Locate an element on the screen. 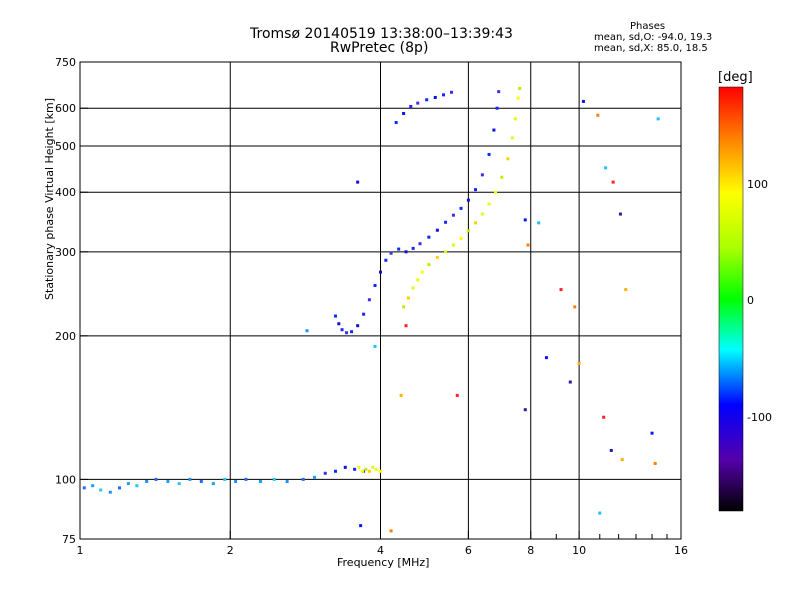 This screenshot has width=800, height=600. y-tick-label-100: 100 is located at coordinates (65, 479).